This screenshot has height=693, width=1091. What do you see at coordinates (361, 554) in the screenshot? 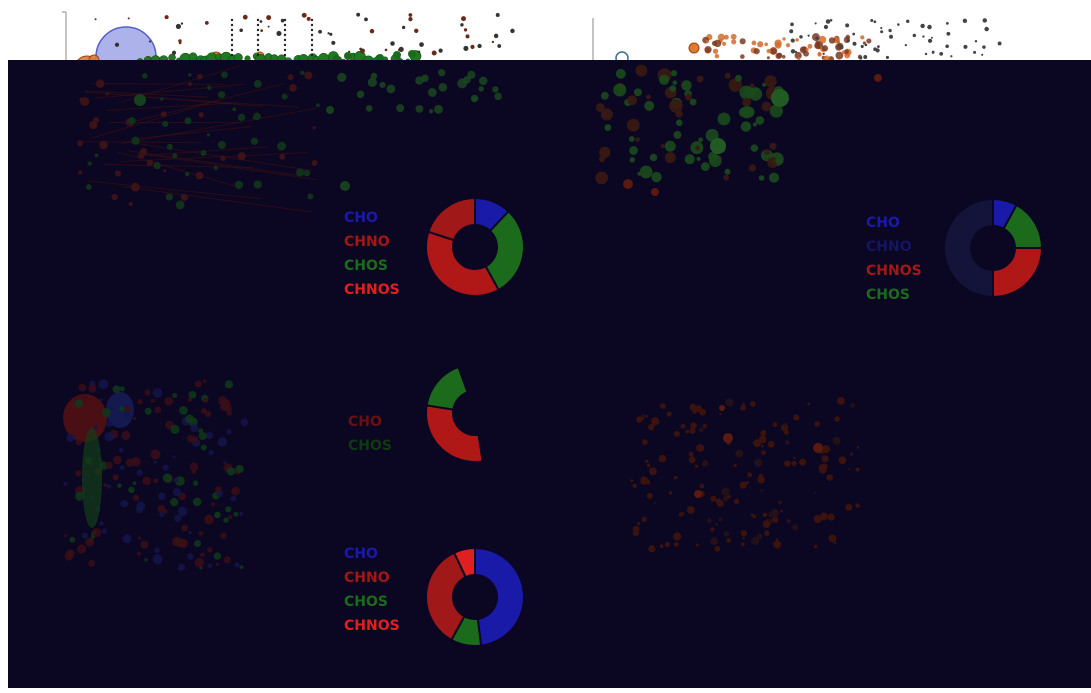
I see `legend-4-item-0: CHO` at bounding box center [361, 554].